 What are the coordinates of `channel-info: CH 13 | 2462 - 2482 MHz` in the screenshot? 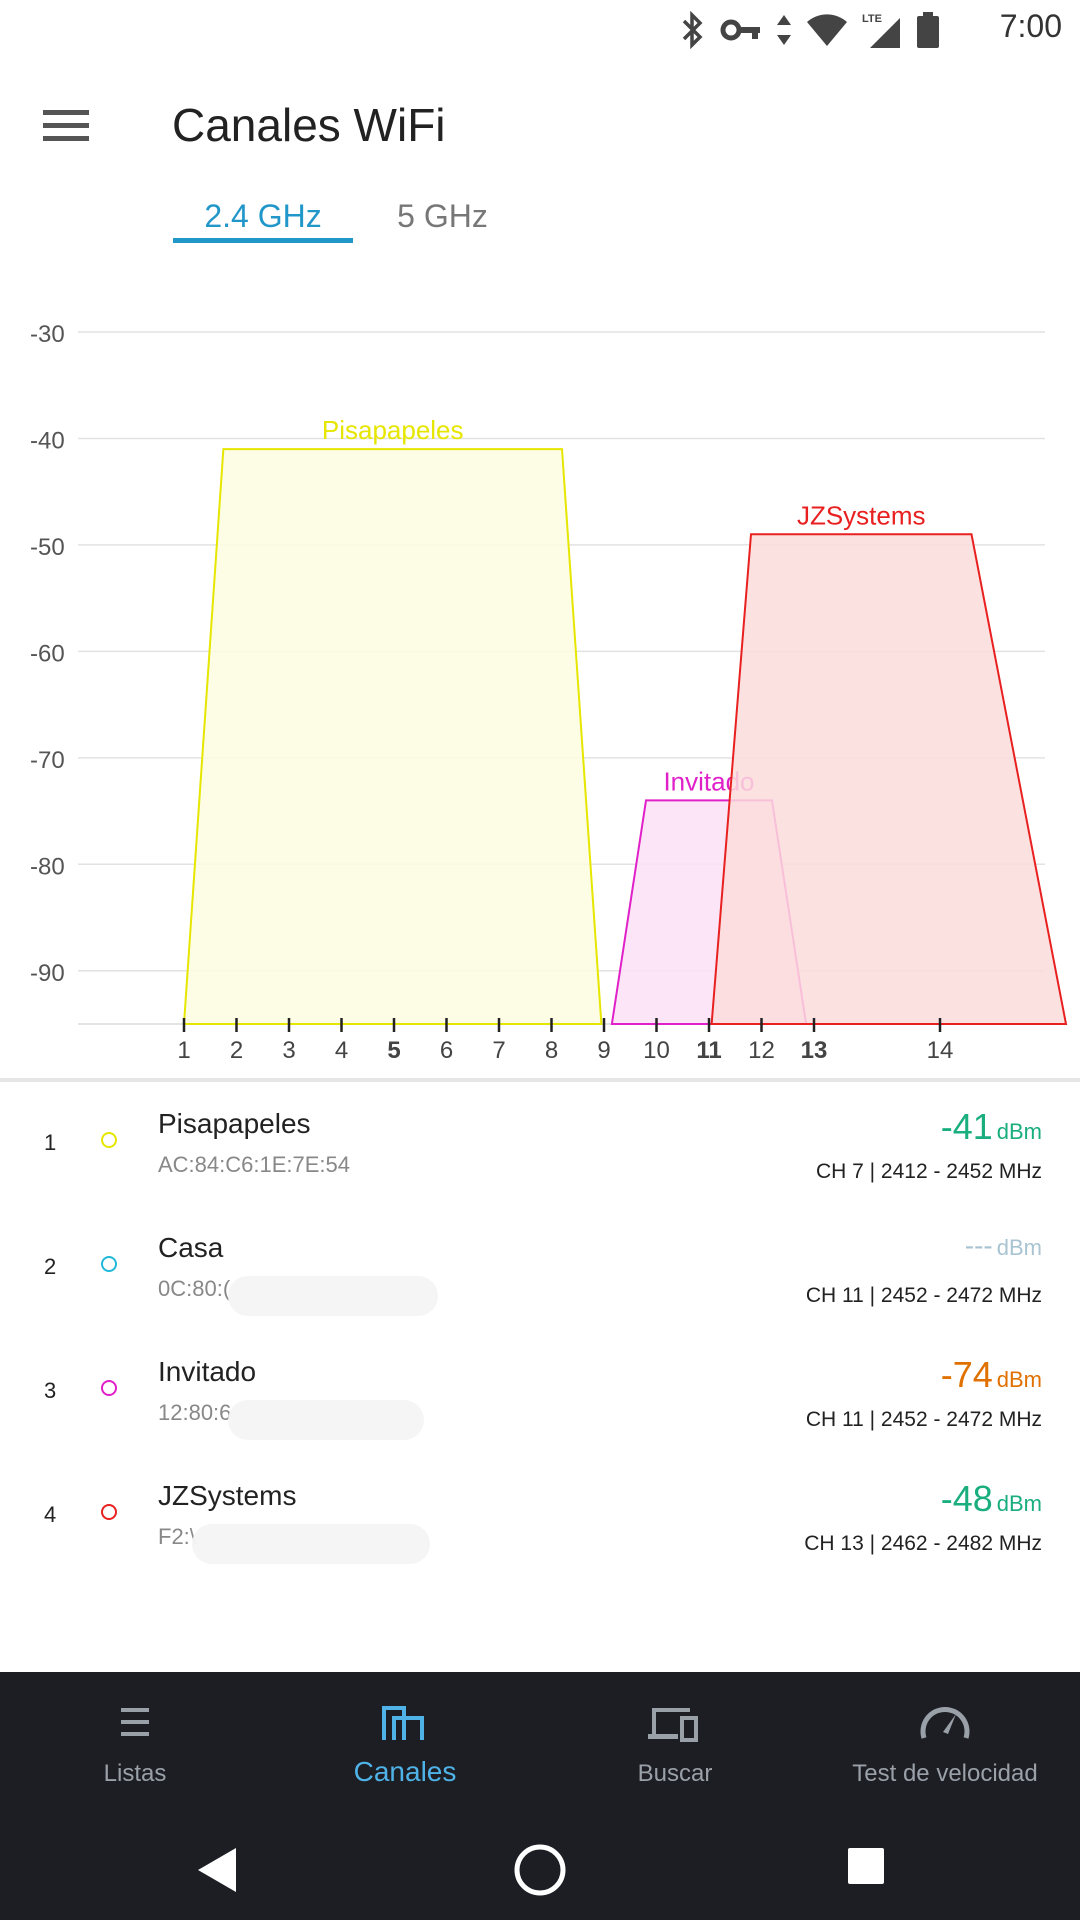 It's located at (923, 1543).